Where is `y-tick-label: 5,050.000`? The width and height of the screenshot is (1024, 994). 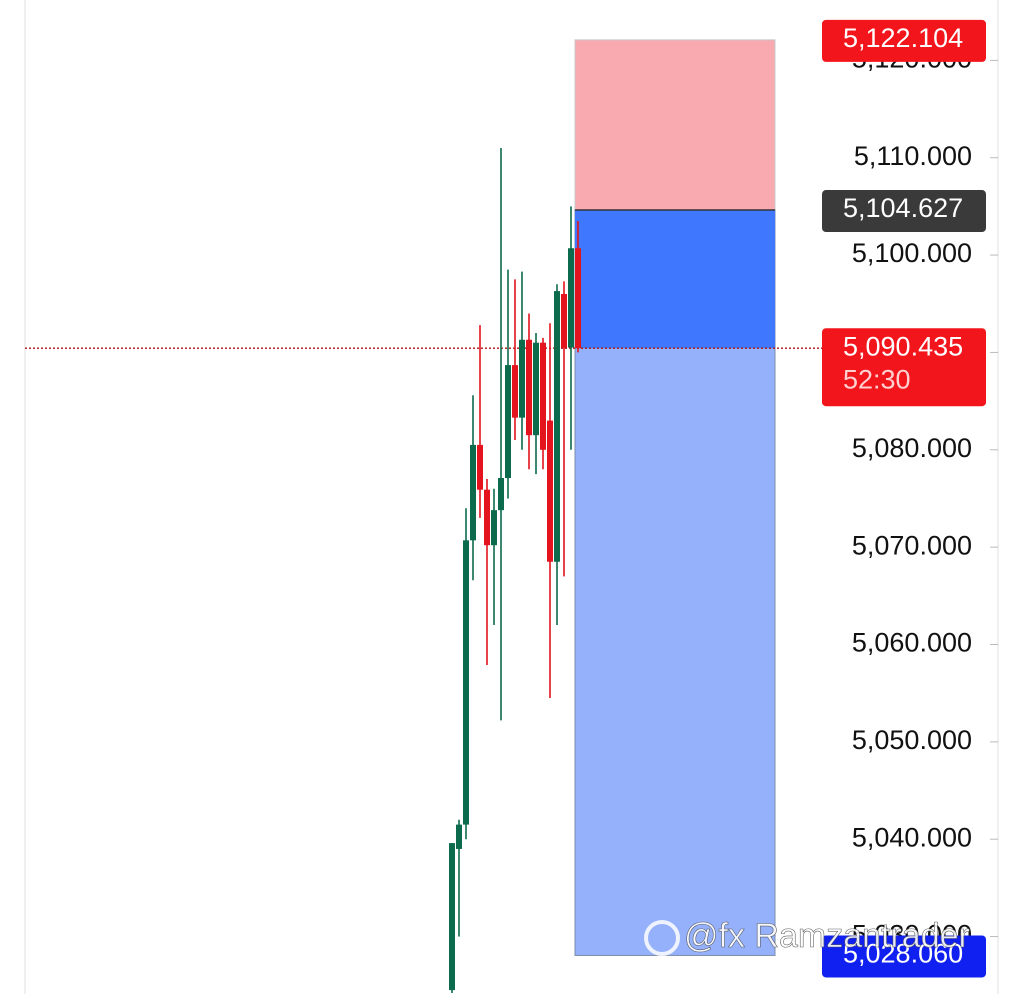 y-tick-label: 5,050.000 is located at coordinates (912, 740).